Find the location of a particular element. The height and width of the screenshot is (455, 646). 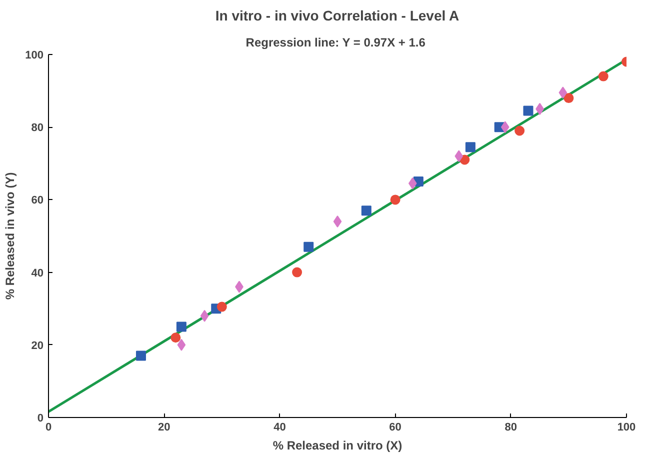

y-tick-label: 20 is located at coordinates (37, 346).